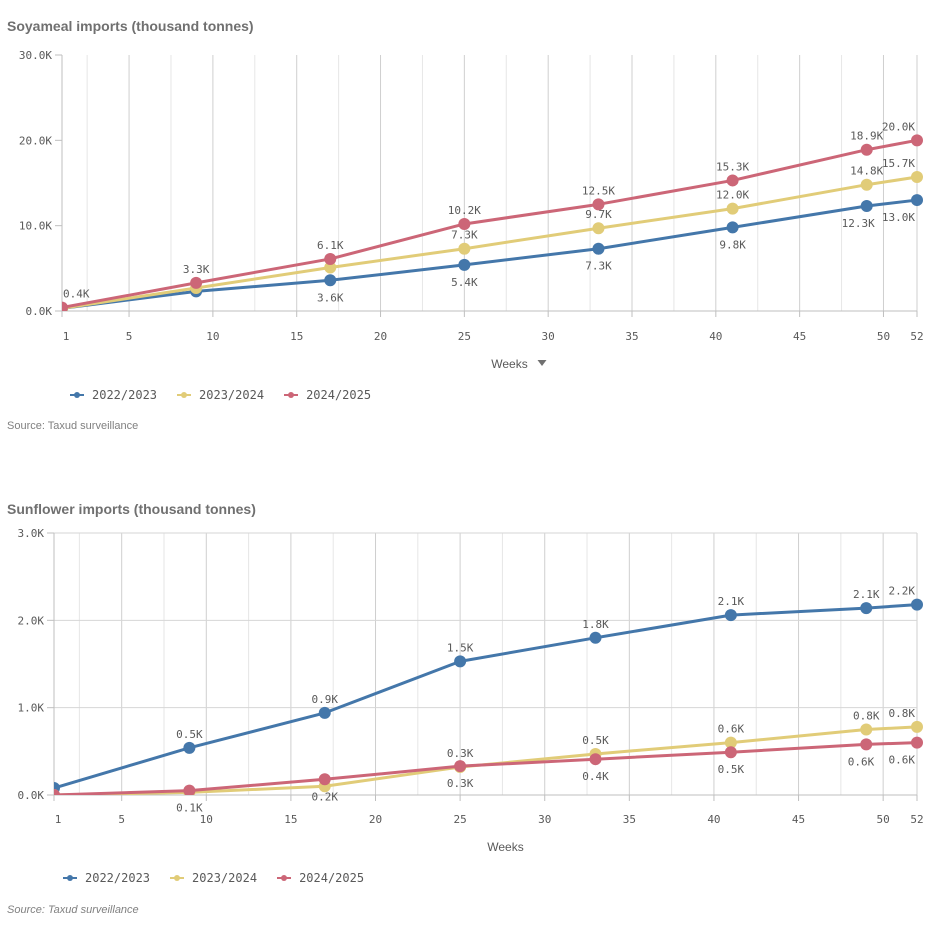 This screenshot has height=926, width=935. Describe the element at coordinates (330, 297) in the screenshot. I see `data-label: 3.6K` at that location.